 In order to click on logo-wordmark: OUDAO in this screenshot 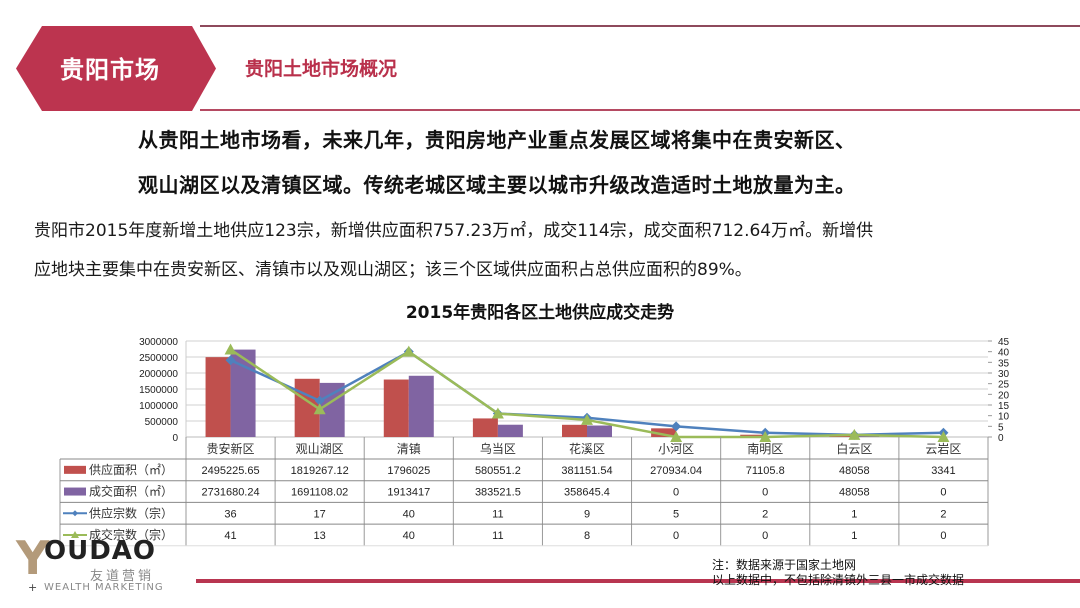, I will do `click(100, 551)`.